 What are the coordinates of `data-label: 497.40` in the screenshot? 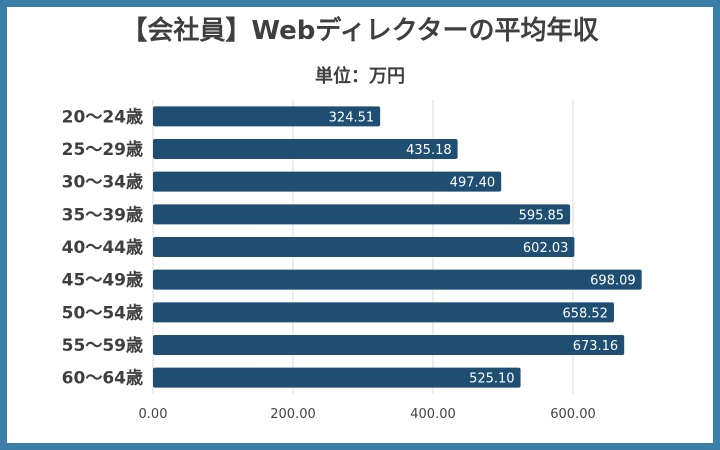 It's located at (473, 183).